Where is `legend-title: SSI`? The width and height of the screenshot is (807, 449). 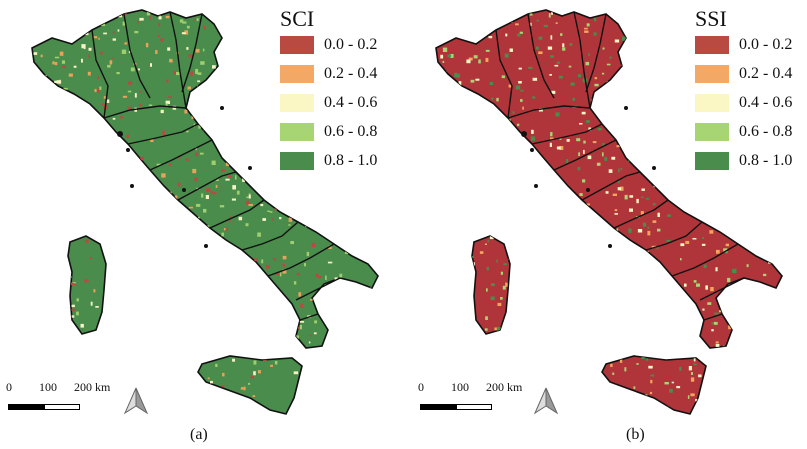 legend-title: SSI is located at coordinates (711, 18).